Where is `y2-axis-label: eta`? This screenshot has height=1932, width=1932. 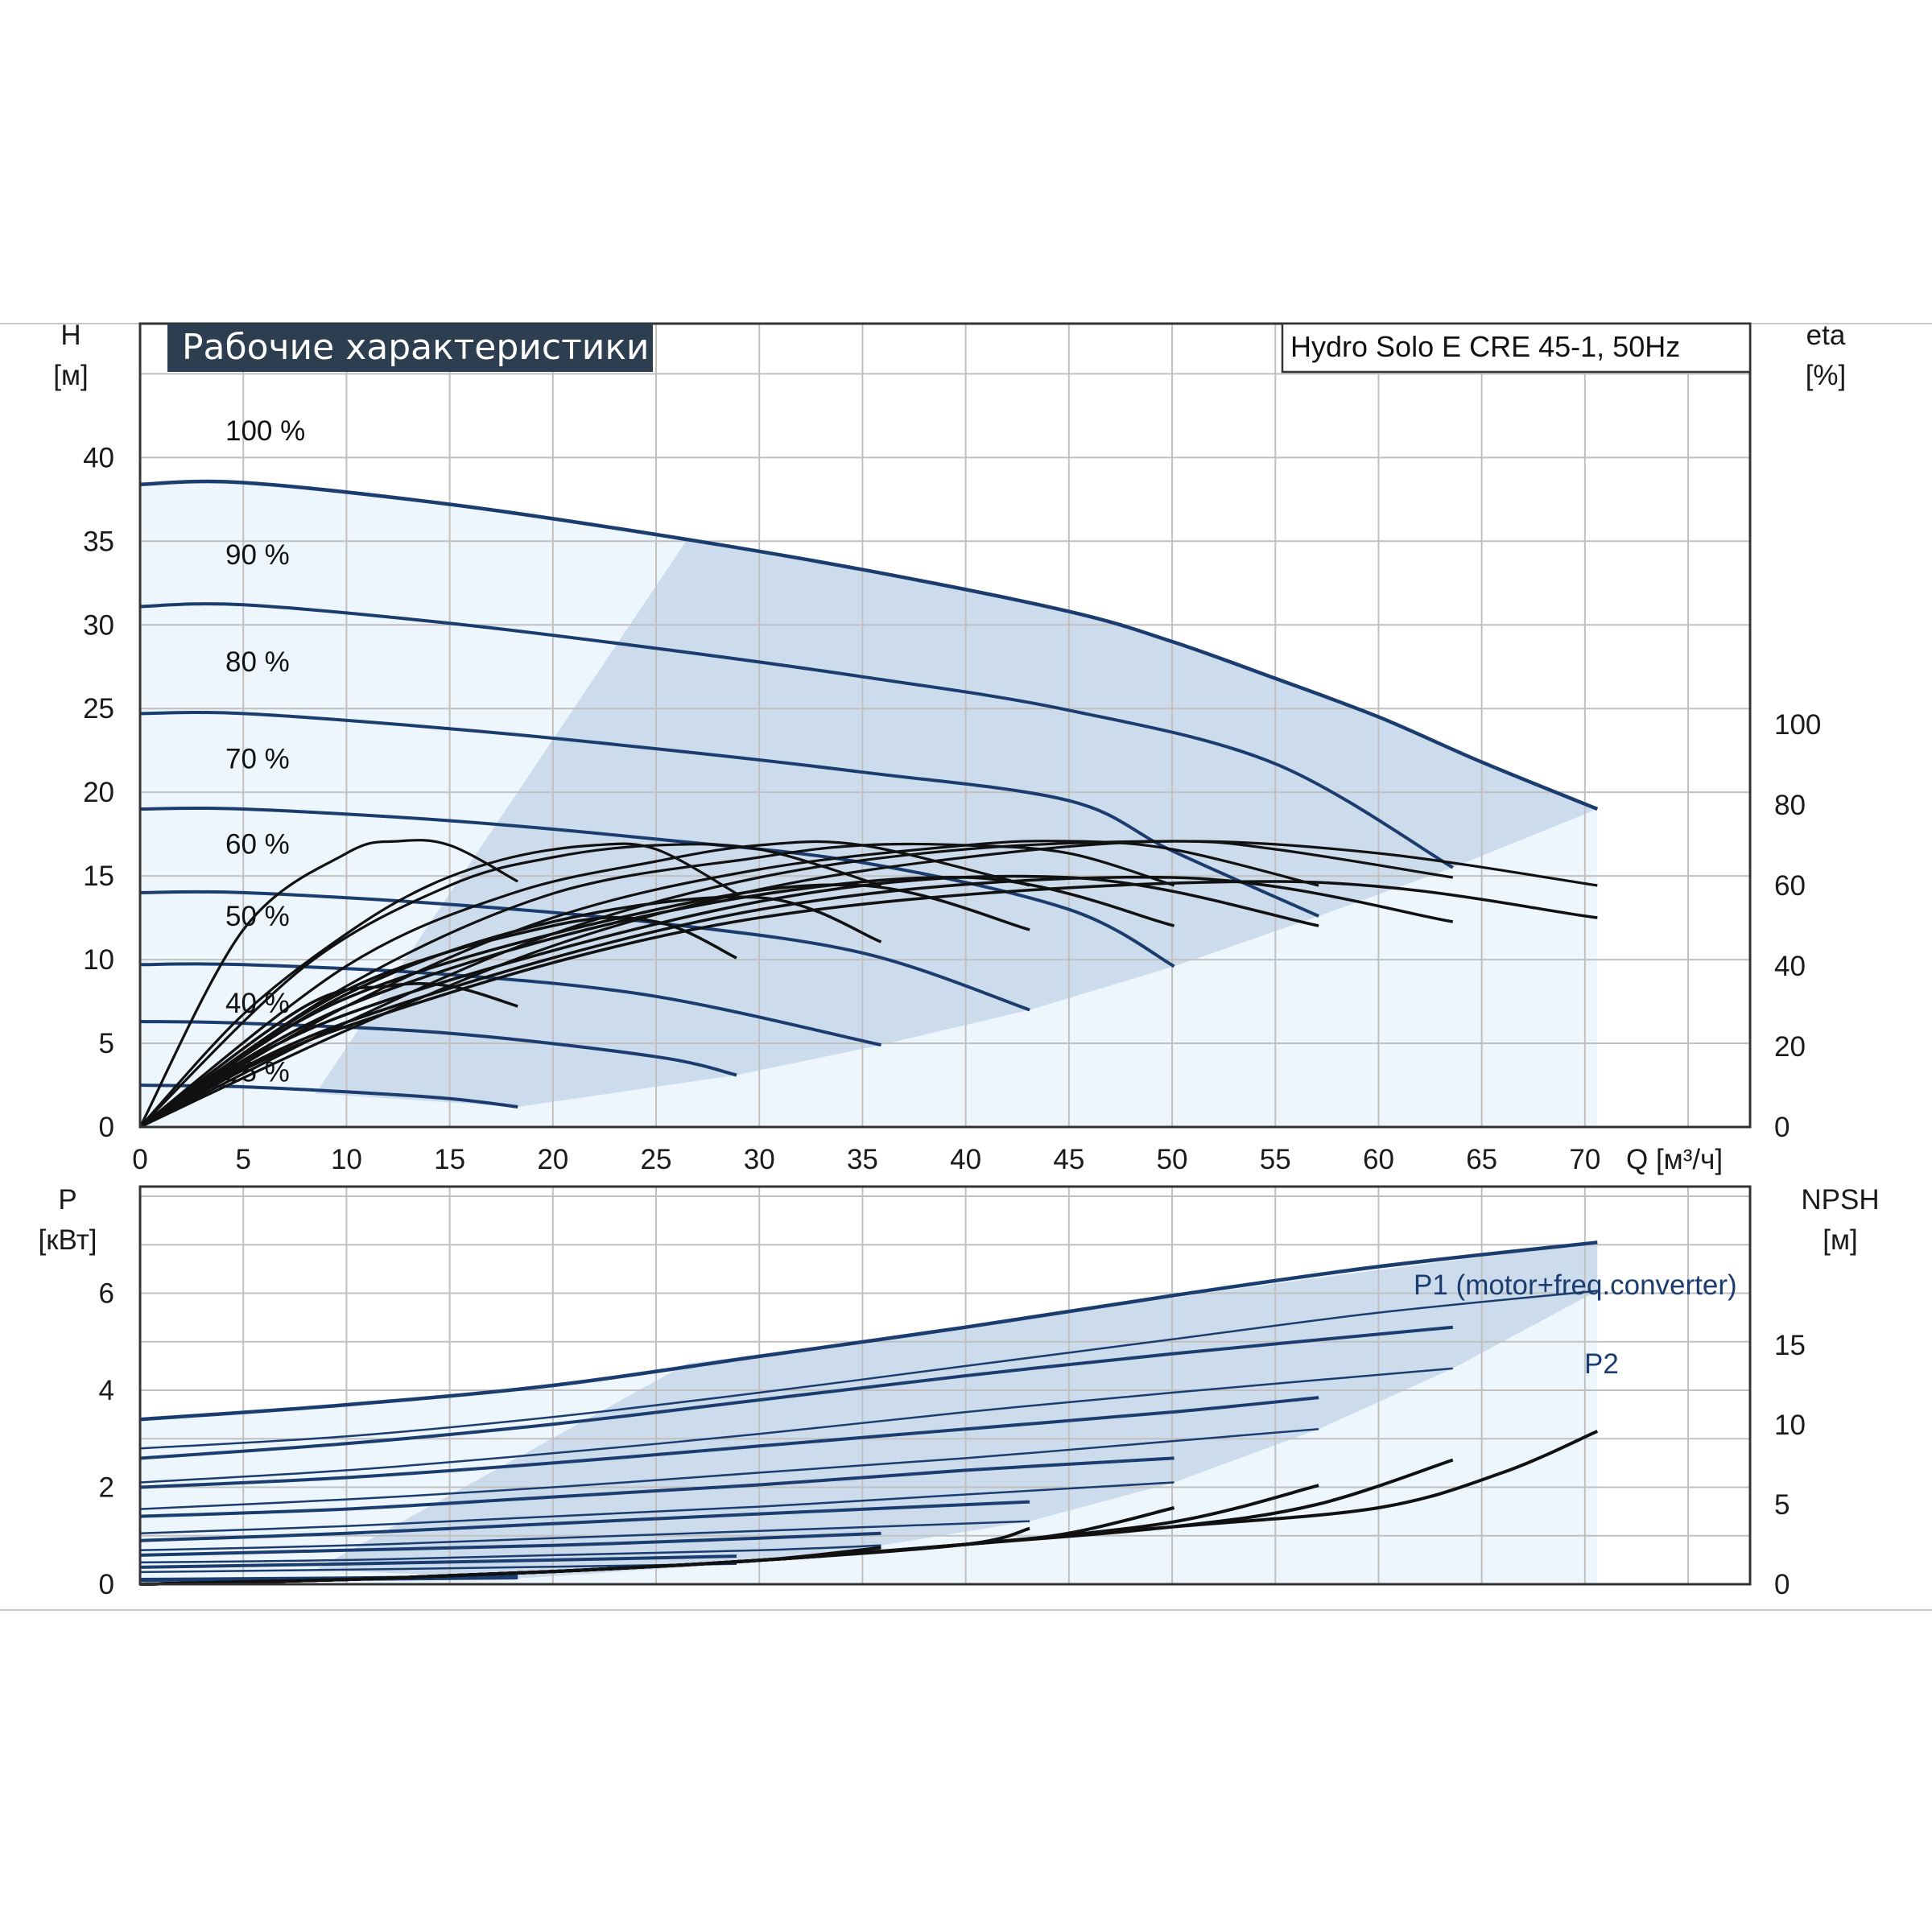 y2-axis-label: eta is located at coordinates (1826, 335).